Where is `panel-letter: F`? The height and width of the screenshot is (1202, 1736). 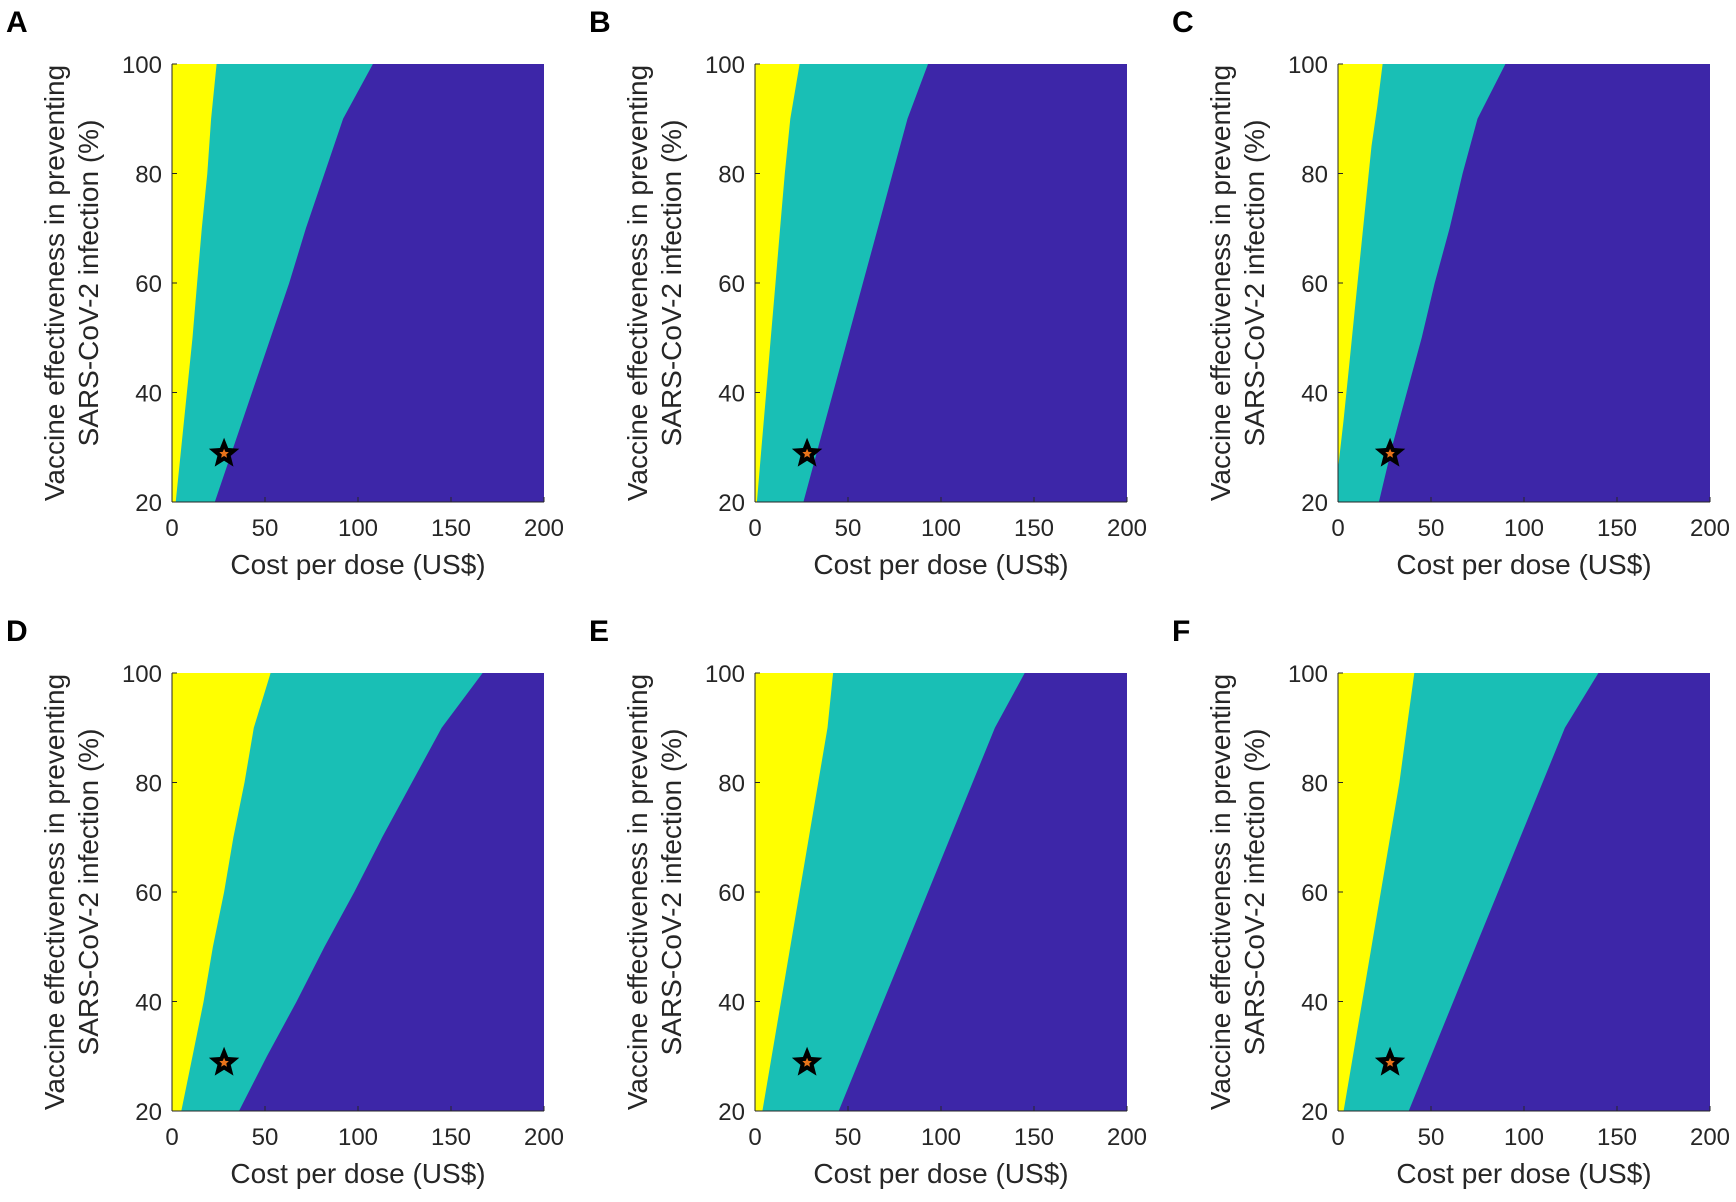 panel-letter: F is located at coordinates (1181, 631).